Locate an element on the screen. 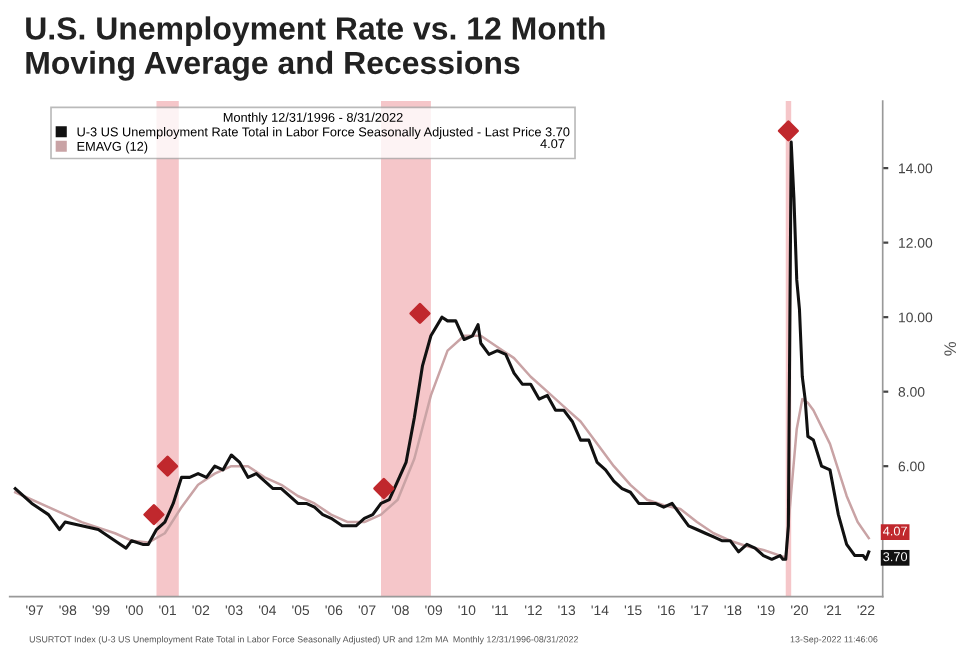 This screenshot has height=652, width=970. chart-title: U.S. Unemployment Rate vs. 12 Month Moving Average and Recessions is located at coordinates (315, 48).